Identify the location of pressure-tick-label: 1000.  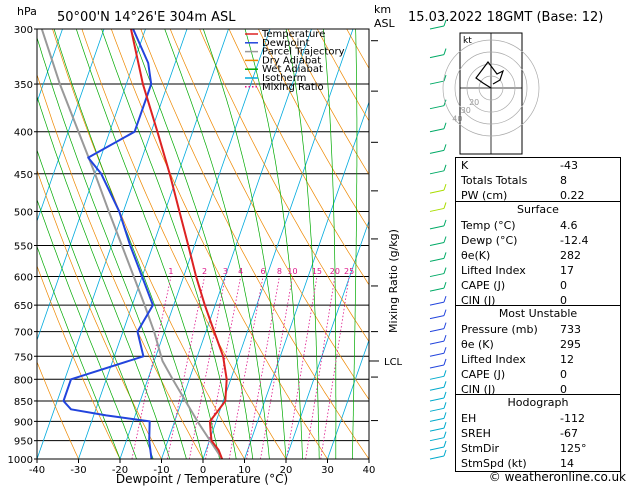
(20, 460).